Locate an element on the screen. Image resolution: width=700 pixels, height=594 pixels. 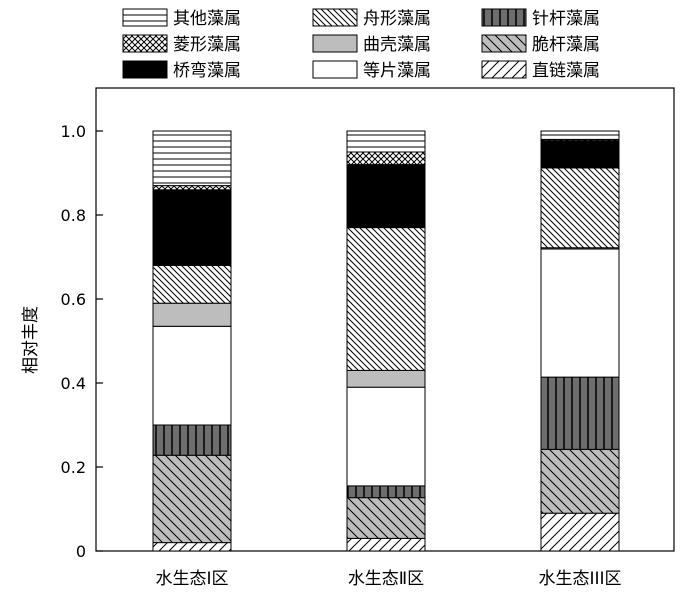
y-tick-label: 0.8 is located at coordinates (73, 215).